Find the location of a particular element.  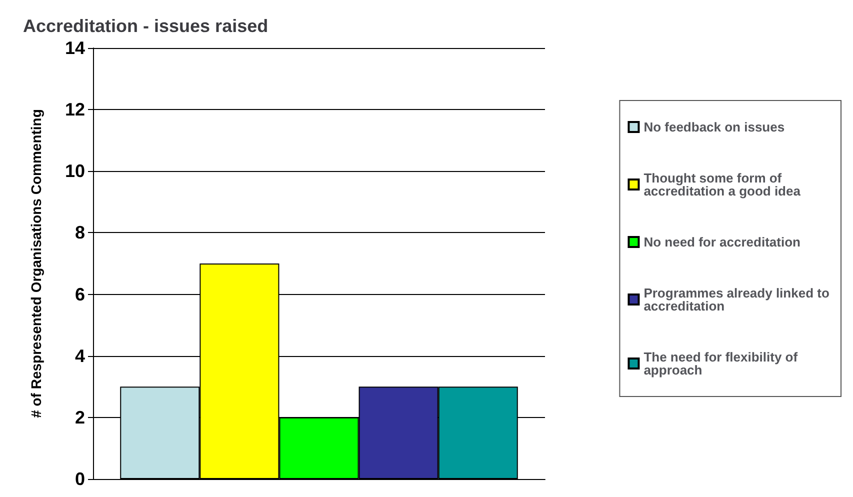

chart-title: Accreditation - issues raised is located at coordinates (145, 26).